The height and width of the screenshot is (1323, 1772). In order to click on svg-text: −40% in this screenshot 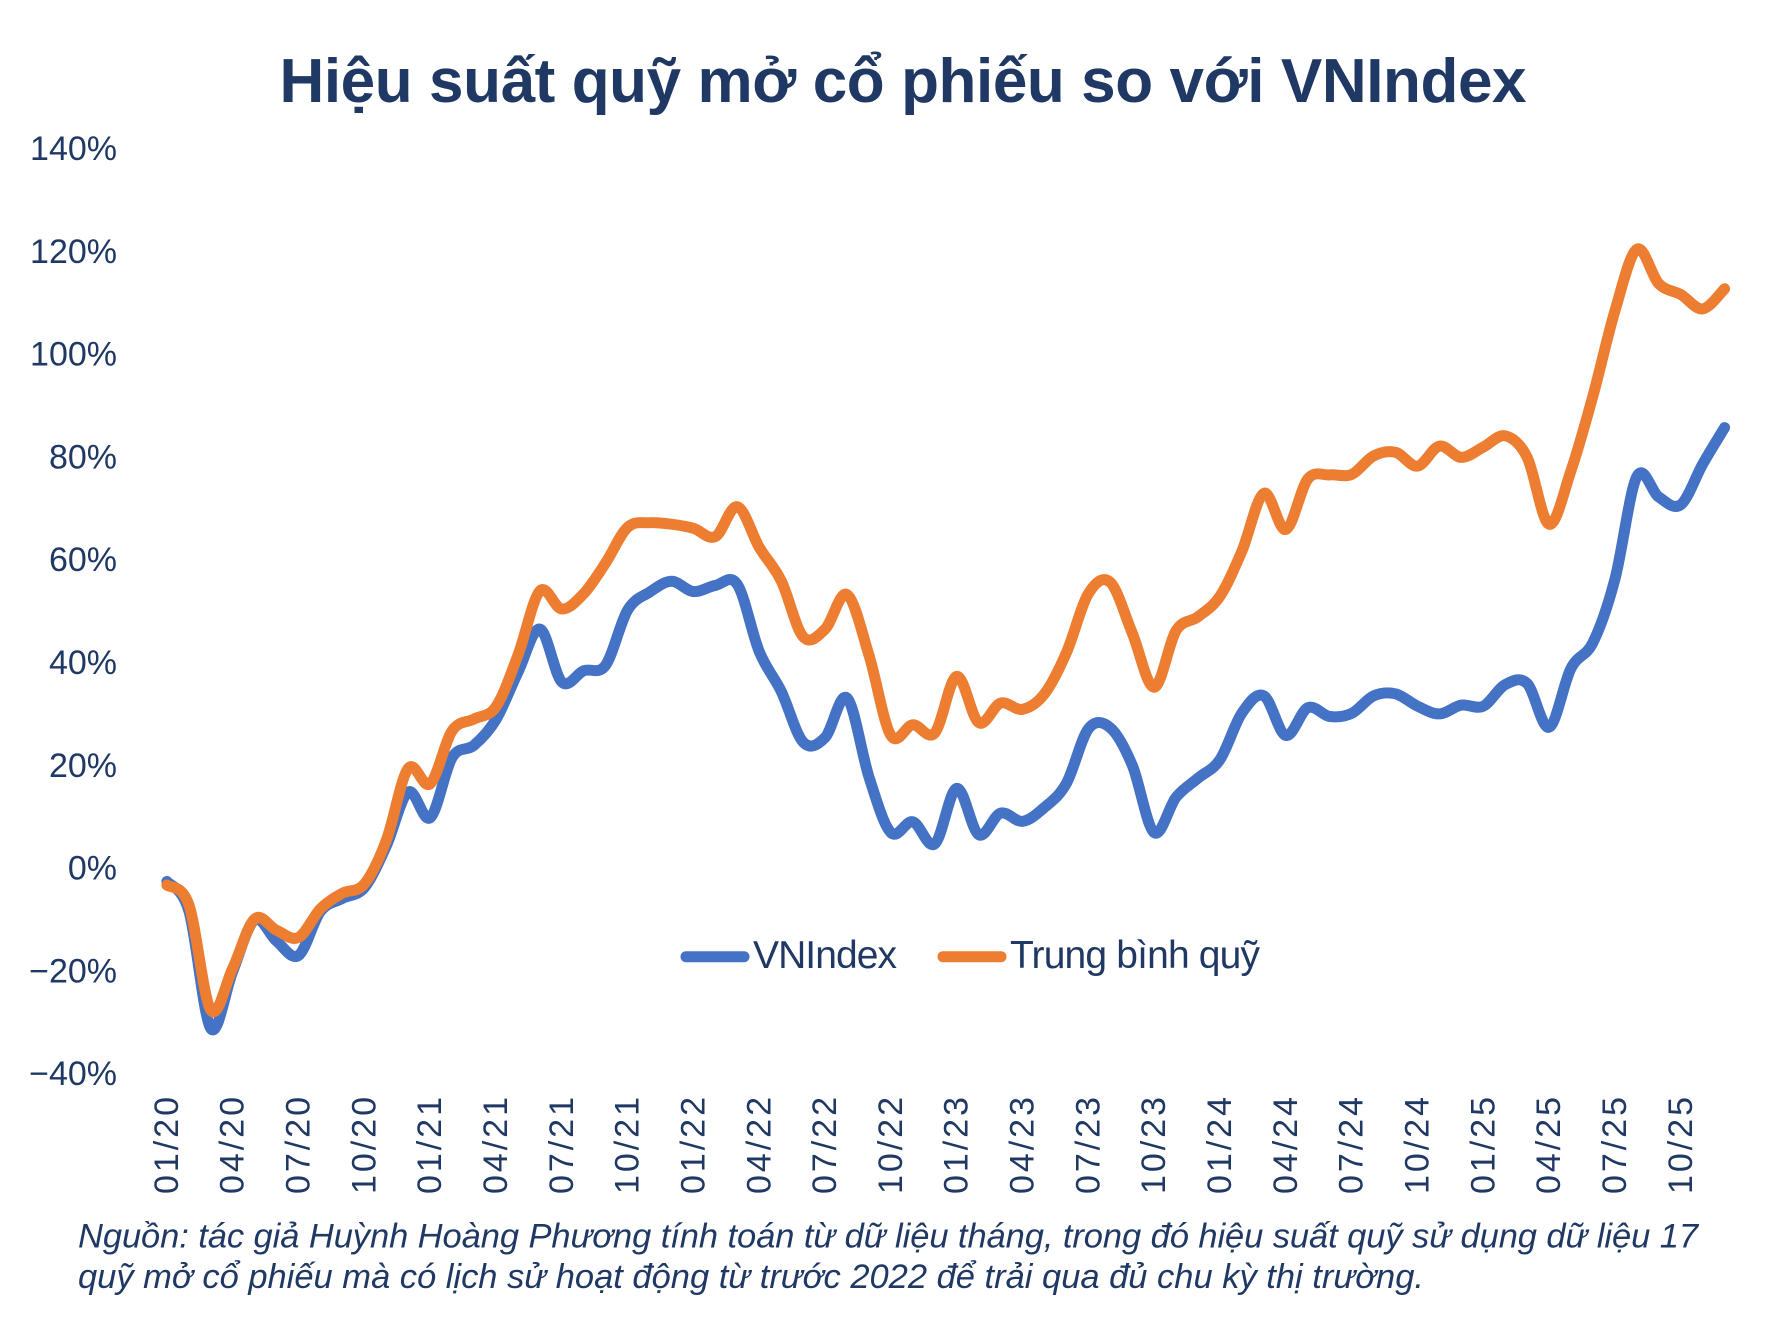, I will do `click(73, 1074)`.